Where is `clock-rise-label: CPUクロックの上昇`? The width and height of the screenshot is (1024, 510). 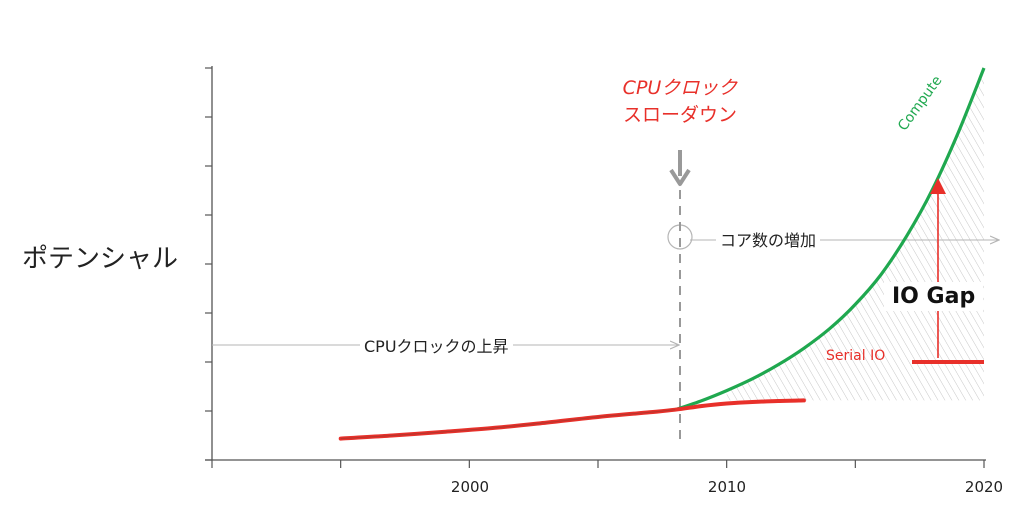 clock-rise-label: CPUクロックの上昇 is located at coordinates (436, 345).